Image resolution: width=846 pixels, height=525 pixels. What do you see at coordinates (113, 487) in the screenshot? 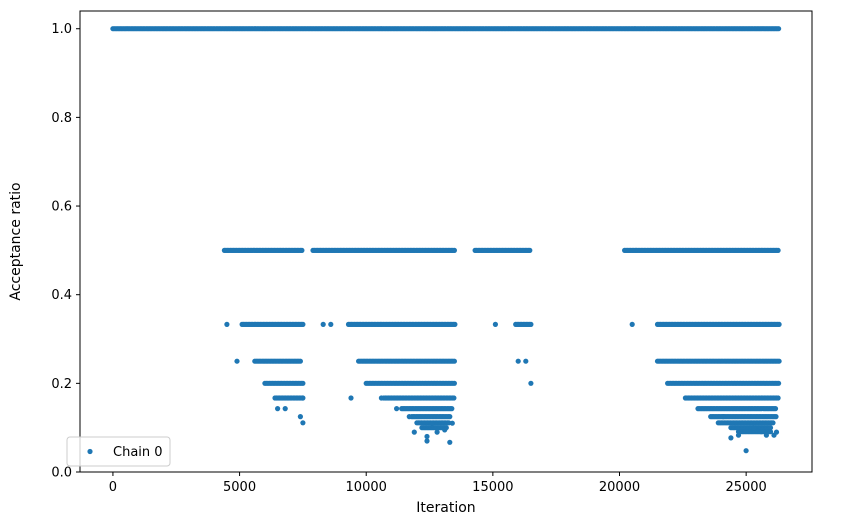
I see `x-tick-label: 0` at bounding box center [113, 487].